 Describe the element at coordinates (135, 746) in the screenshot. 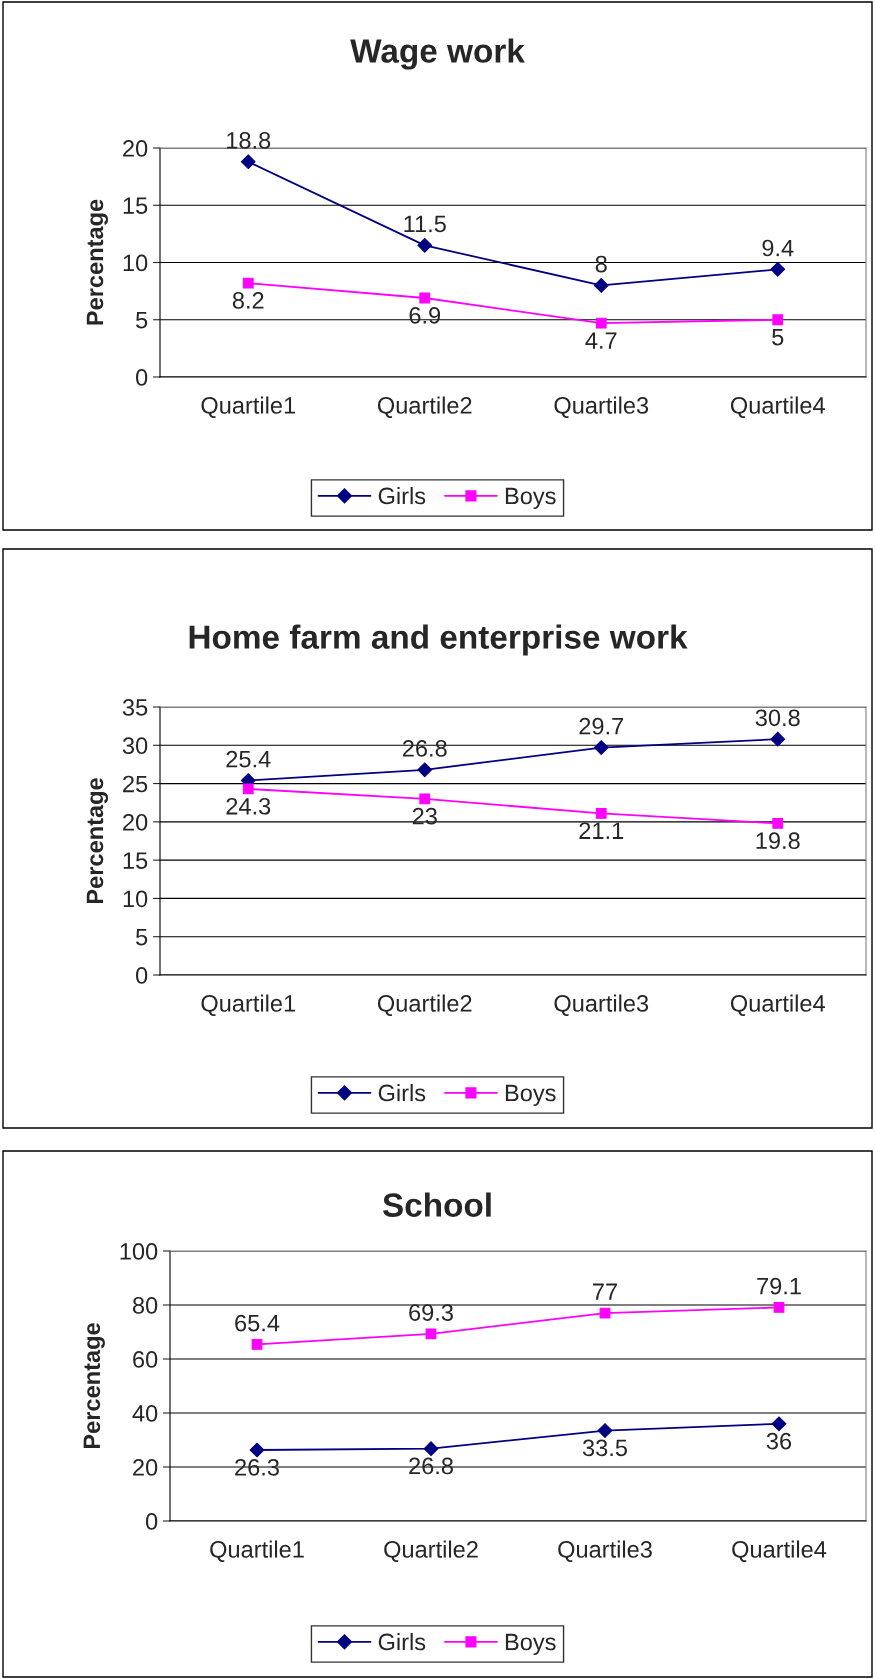

I see `y-tick-label: 30` at that location.